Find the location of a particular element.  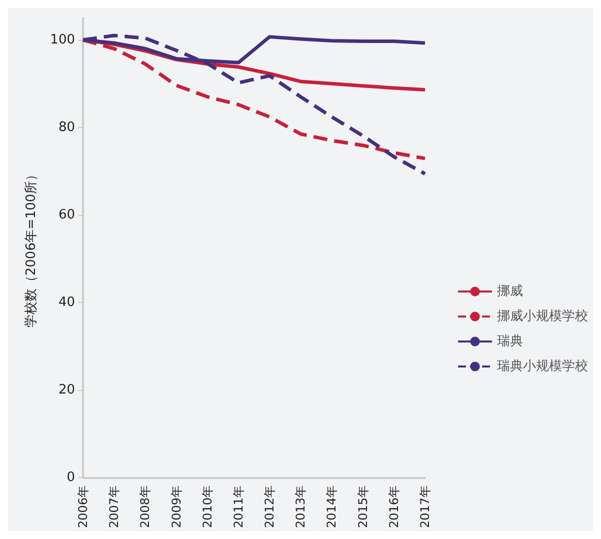

x-tick-label: 2015年 is located at coordinates (363, 506).